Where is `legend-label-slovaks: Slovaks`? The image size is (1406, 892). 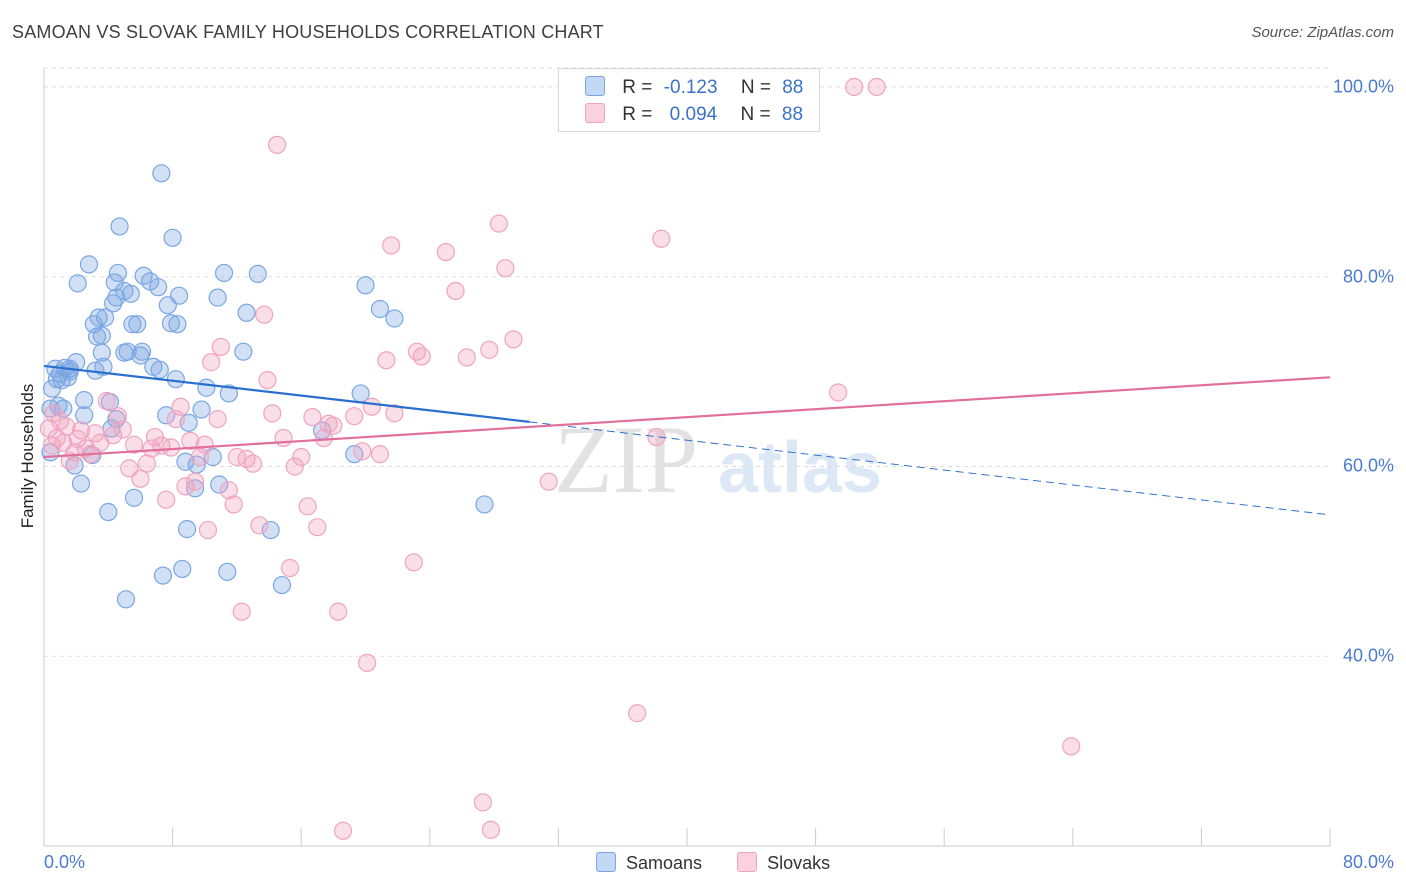
legend-label-slovaks: Slovaks is located at coordinates (799, 863).